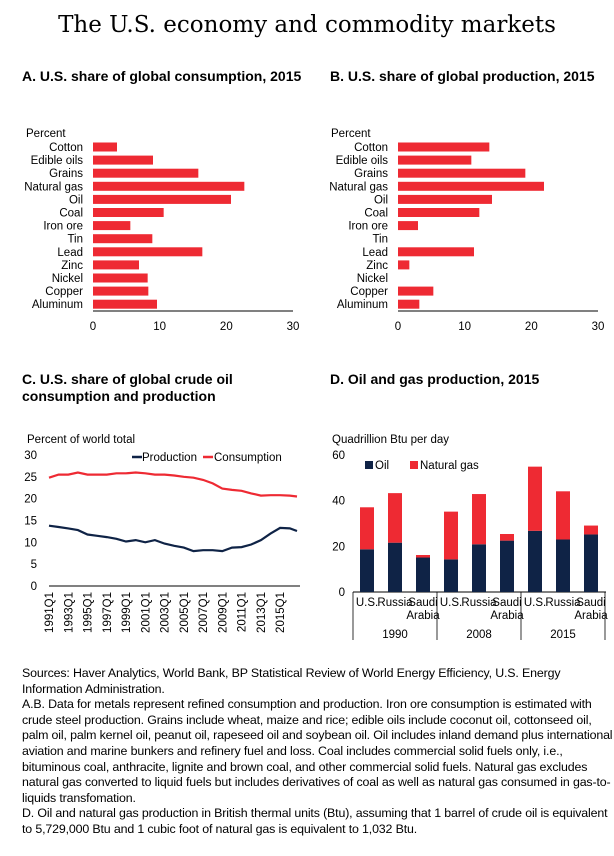 This screenshot has width=614, height=856. What do you see at coordinates (89, 612) in the screenshot?
I see `chart-c-x-tick-label: 1995Q1` at bounding box center [89, 612].